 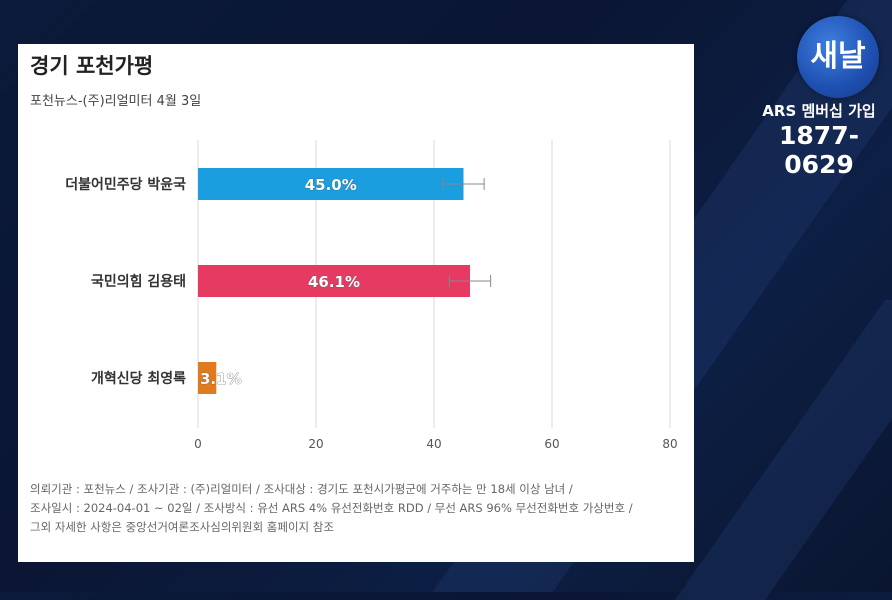 I want to click on x-tick-label: 80, so click(x=669, y=444).